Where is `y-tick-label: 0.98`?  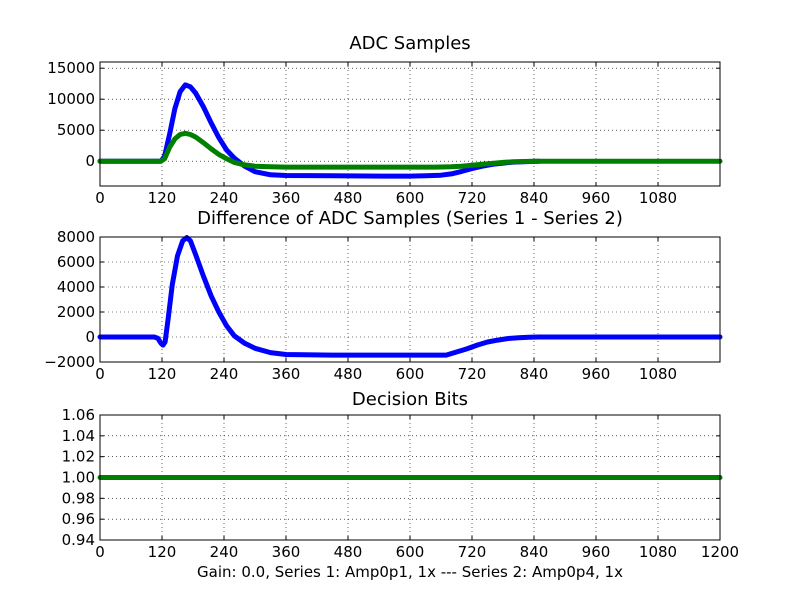
y-tick-label: 0.98 is located at coordinates (78, 498).